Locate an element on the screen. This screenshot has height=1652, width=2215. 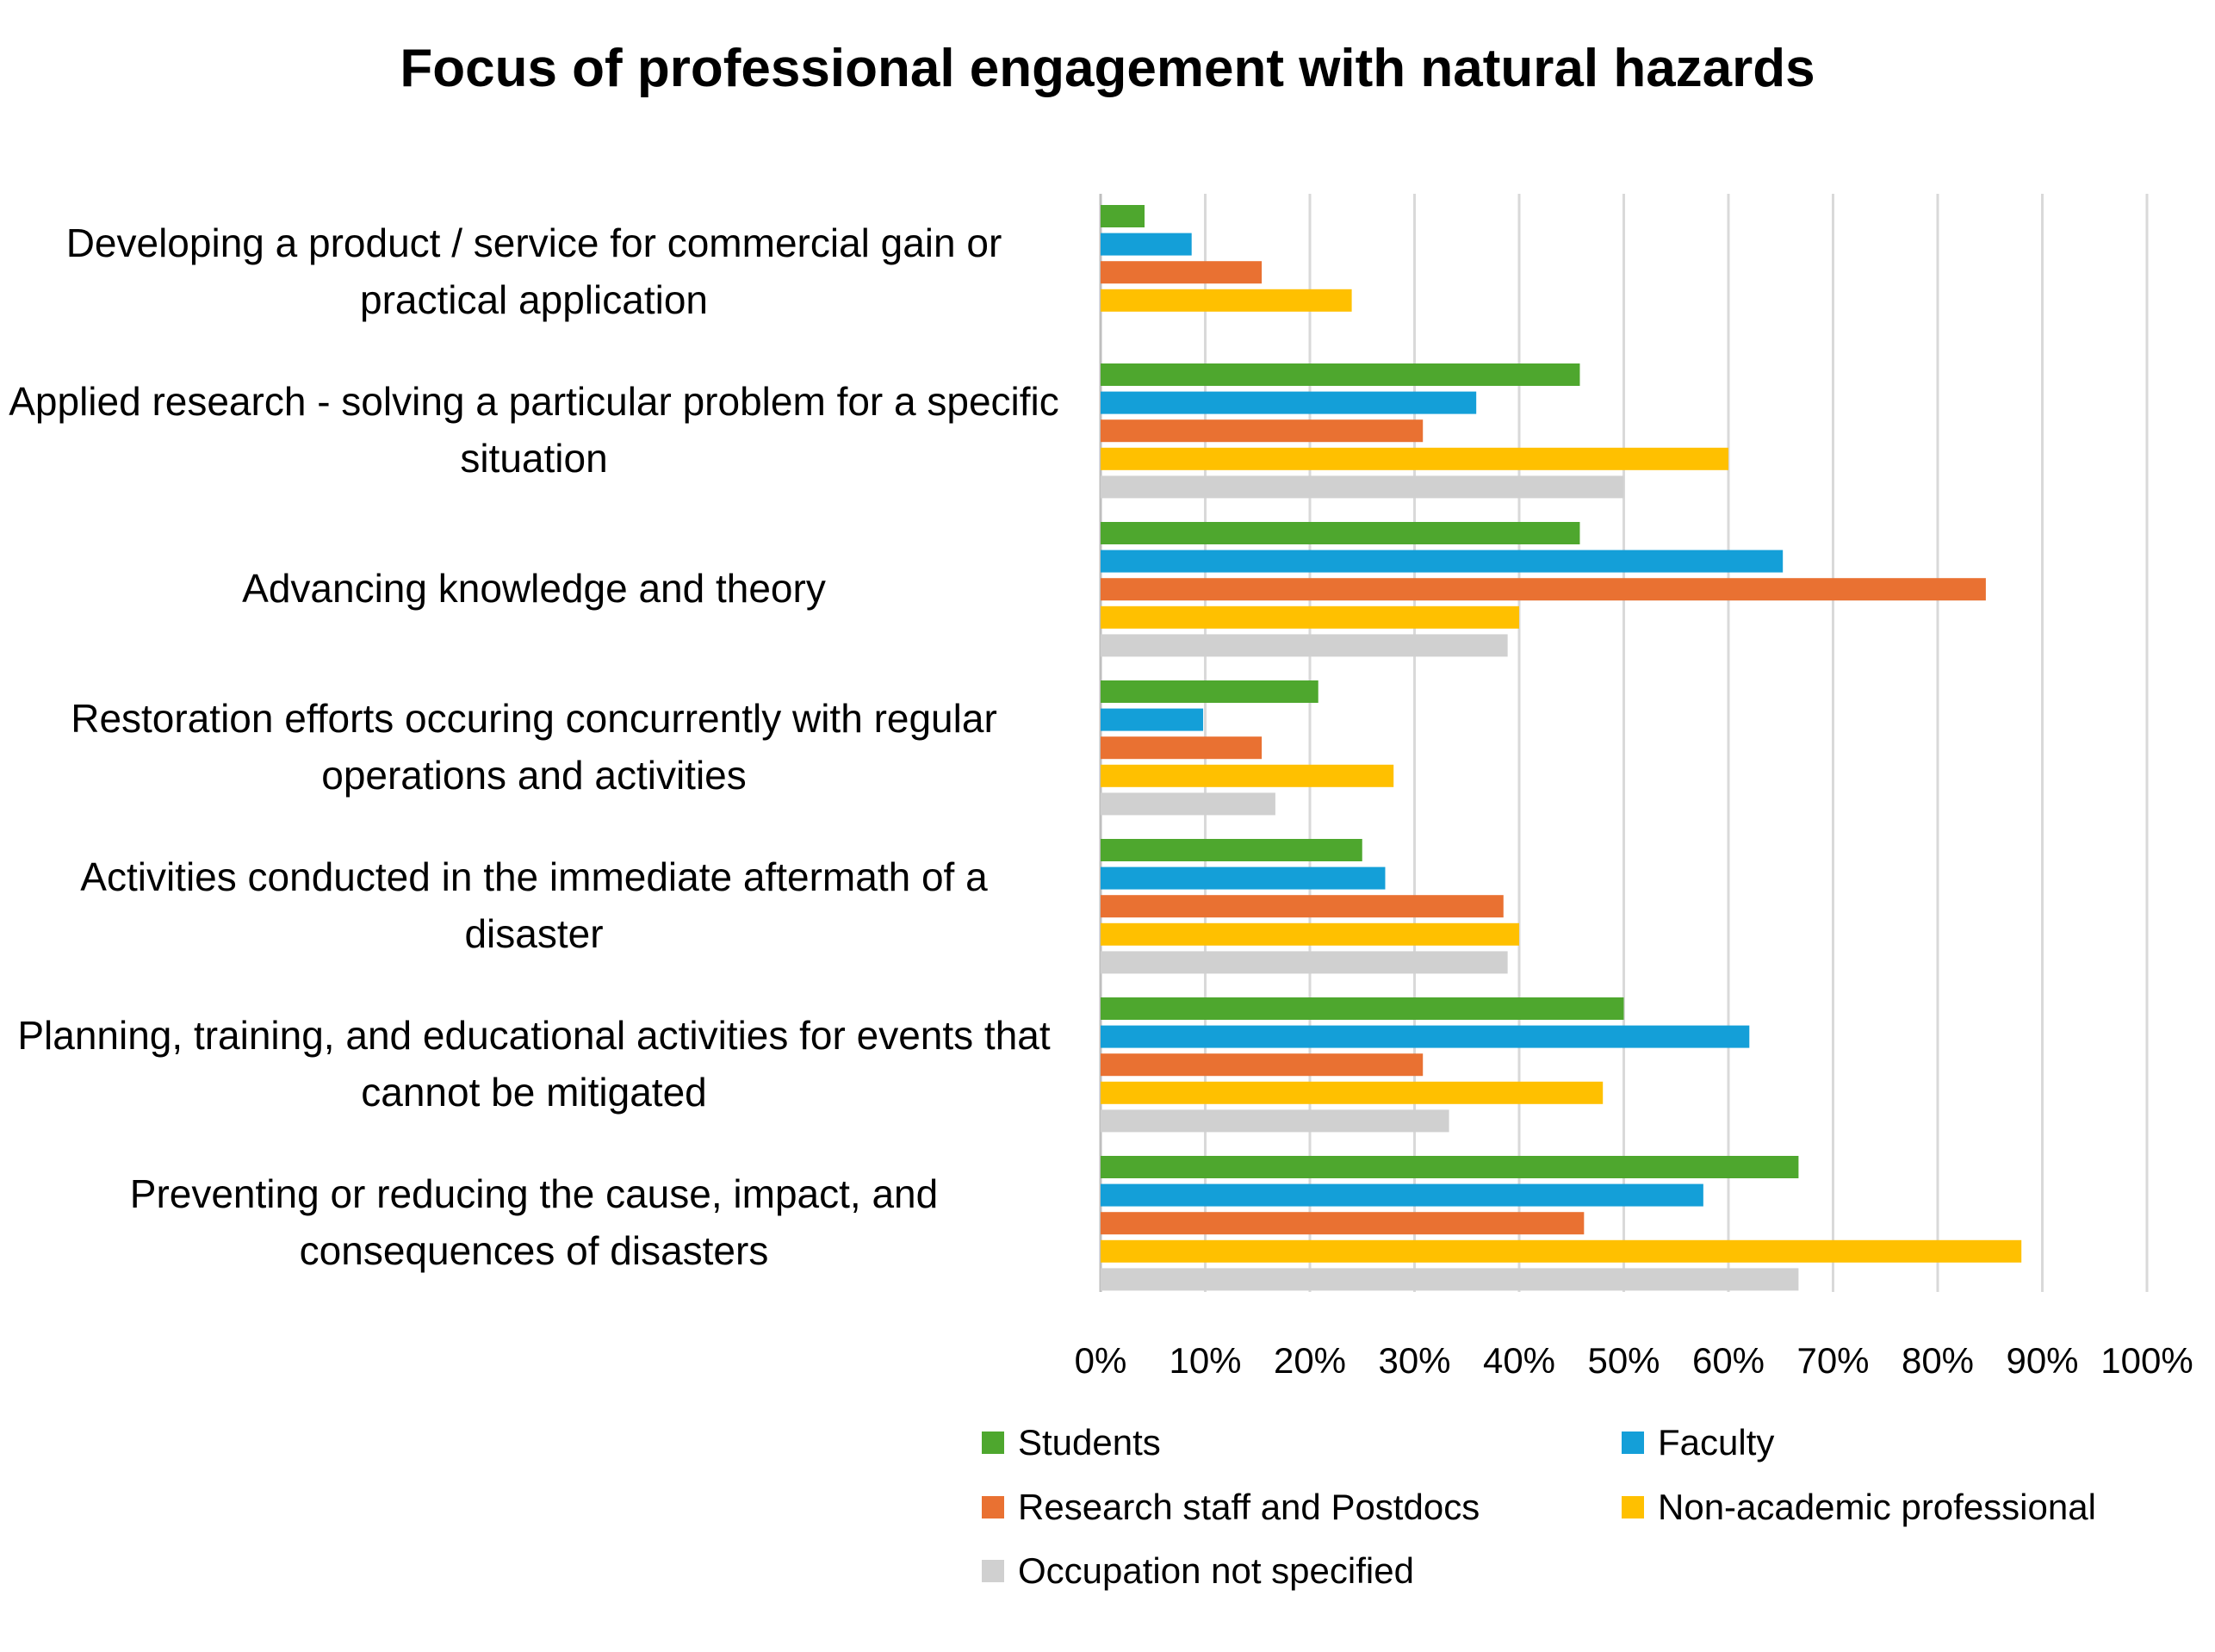
legend-label: Research staff and Postdocs is located at coordinates (1249, 1507).